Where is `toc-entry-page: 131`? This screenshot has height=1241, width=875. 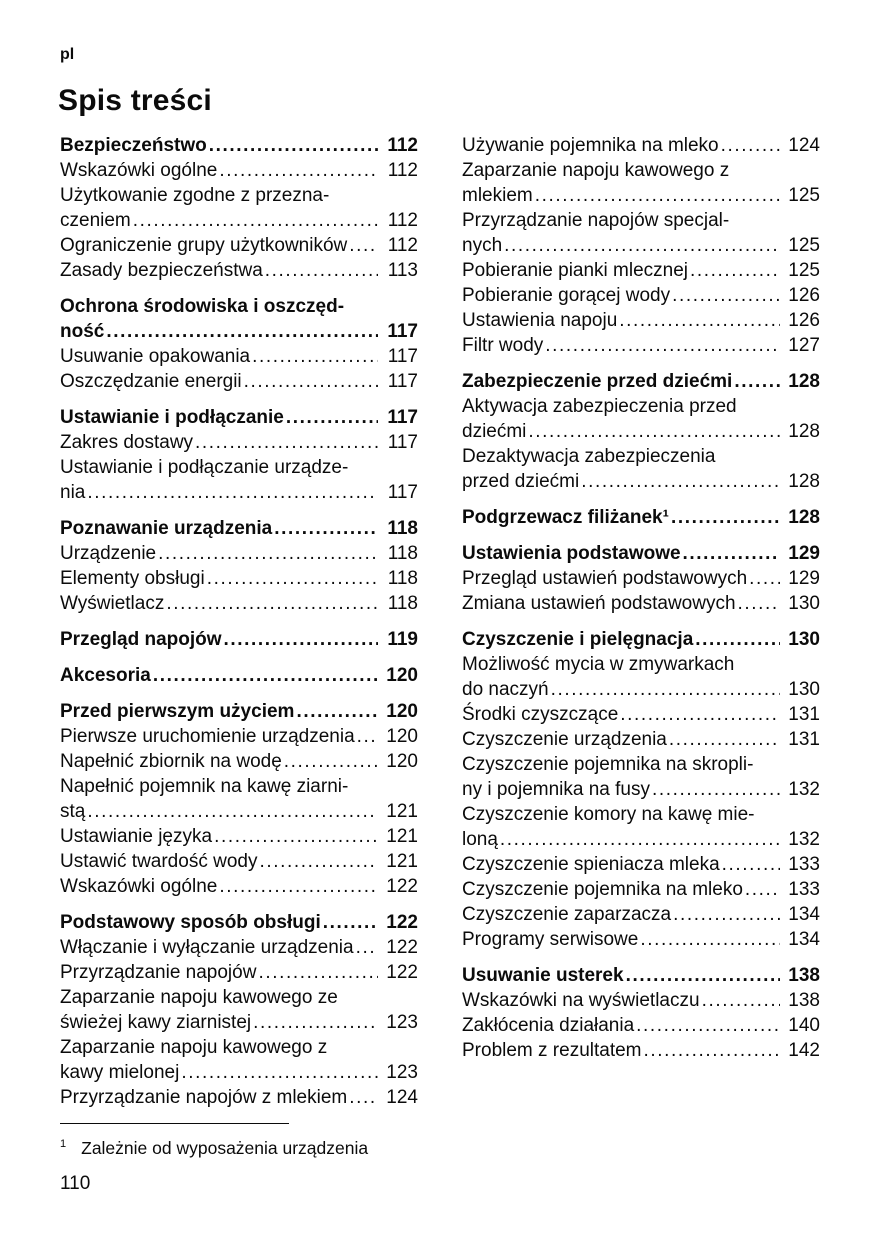 toc-entry-page: 131 is located at coordinates (804, 714).